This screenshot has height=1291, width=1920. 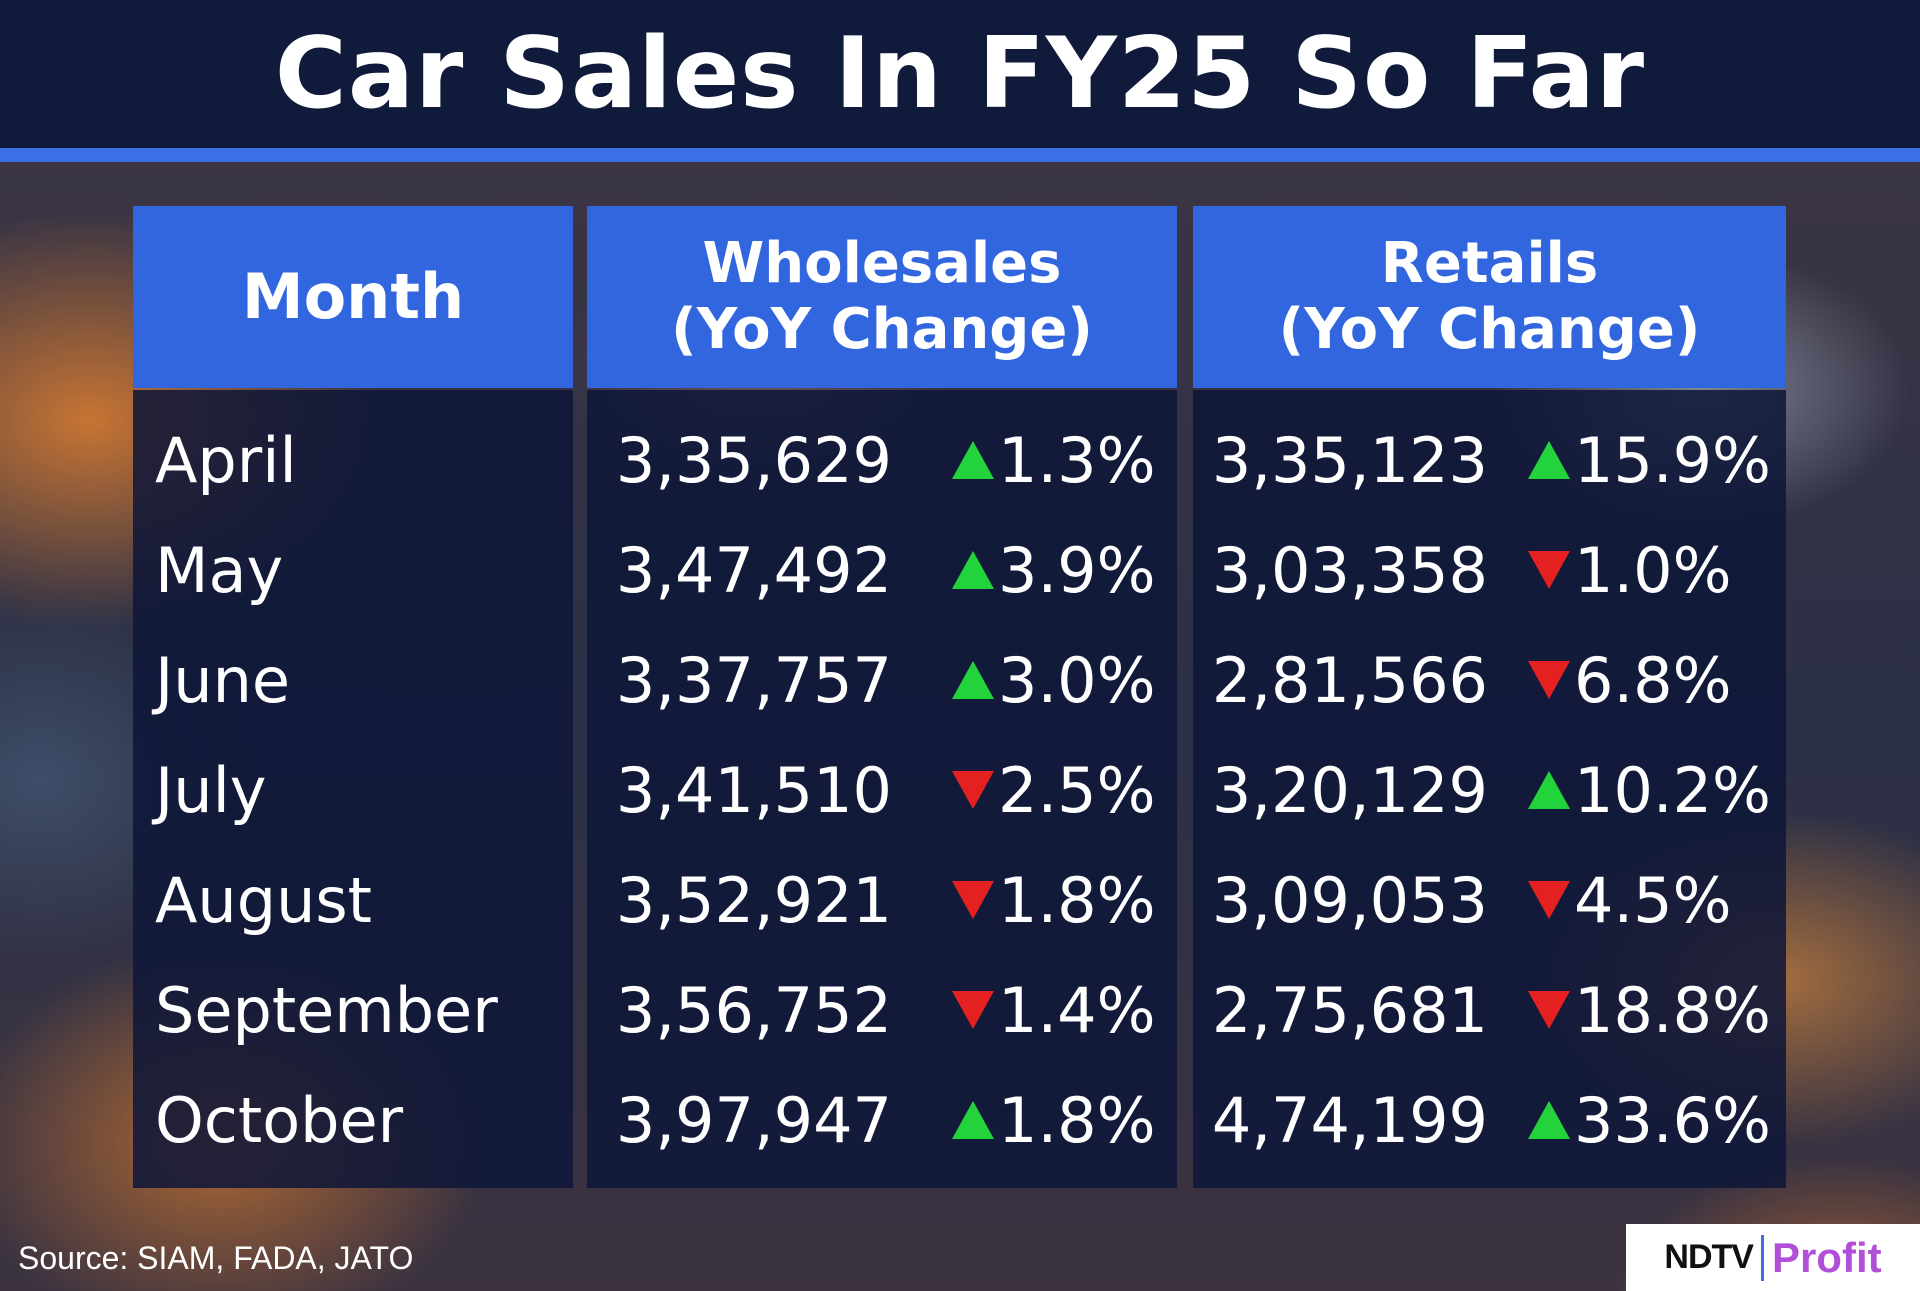 What do you see at coordinates (1672, 1010) in the screenshot?
I see `table-cell-text: 18.8%` at bounding box center [1672, 1010].